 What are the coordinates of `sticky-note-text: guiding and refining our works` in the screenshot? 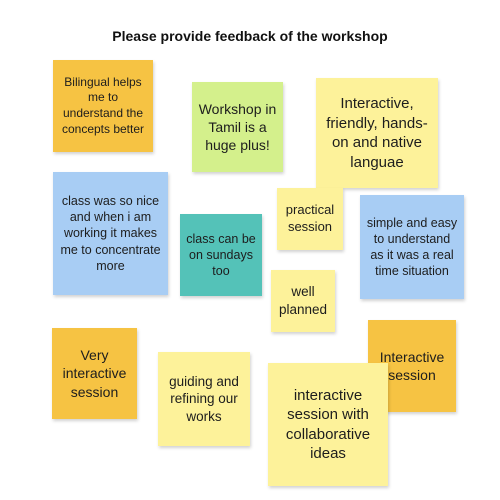 It's located at (204, 398).